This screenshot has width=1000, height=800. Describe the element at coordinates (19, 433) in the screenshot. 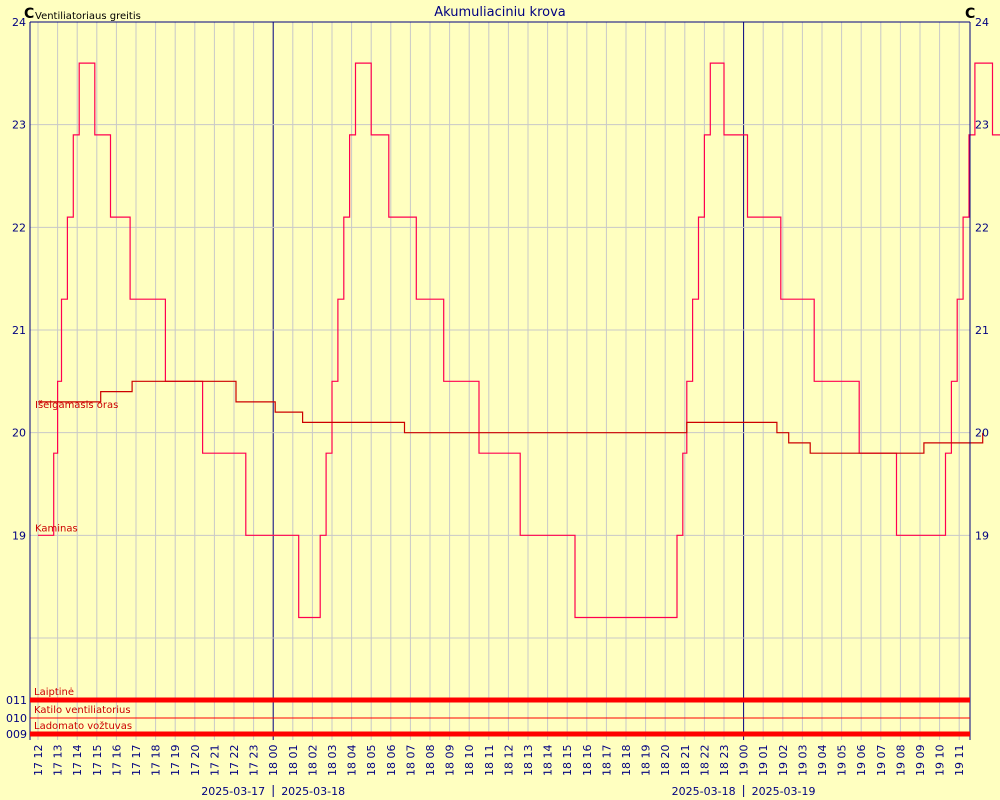

I see `y-tick-label-left: 20` at that location.